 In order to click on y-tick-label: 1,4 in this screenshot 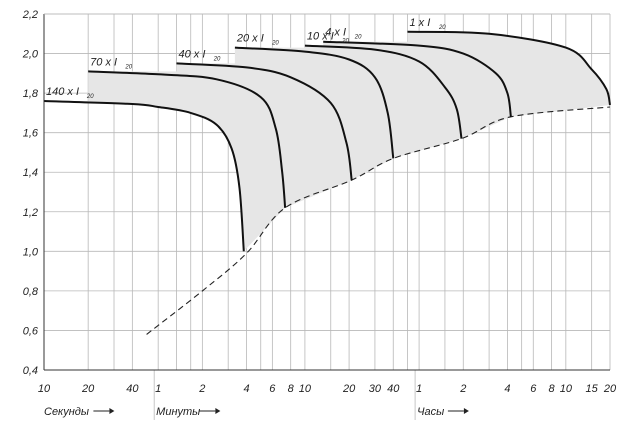, I will do `click(30, 173)`.